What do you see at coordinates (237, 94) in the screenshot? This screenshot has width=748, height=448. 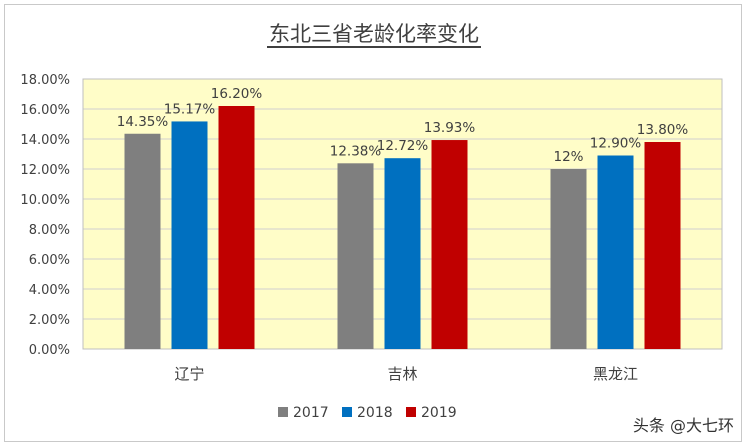 I see `data-label: 16.20%` at bounding box center [237, 94].